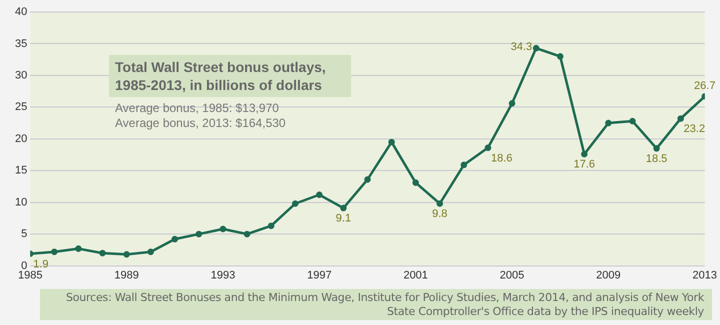 The image size is (720, 325). What do you see at coordinates (24, 266) in the screenshot?
I see `y-tick-label: 0` at bounding box center [24, 266].